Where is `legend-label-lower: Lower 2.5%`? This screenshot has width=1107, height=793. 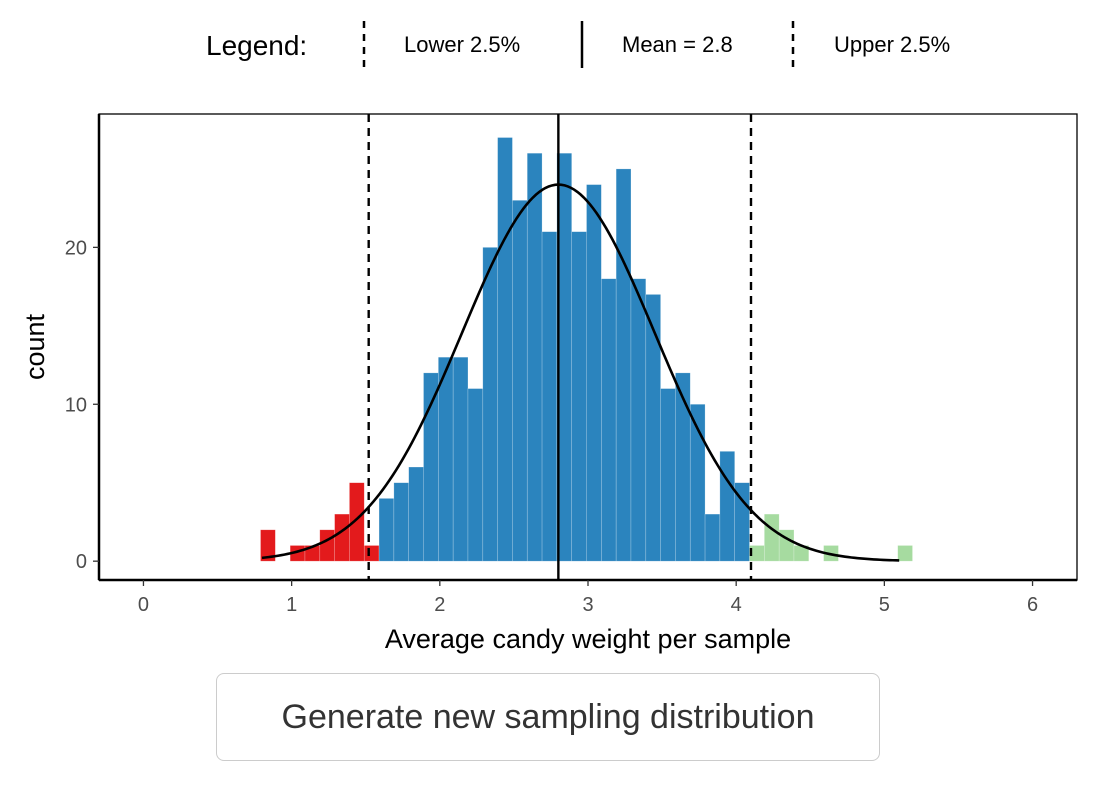 legend-label-lower: Lower 2.5% is located at coordinates (462, 44).